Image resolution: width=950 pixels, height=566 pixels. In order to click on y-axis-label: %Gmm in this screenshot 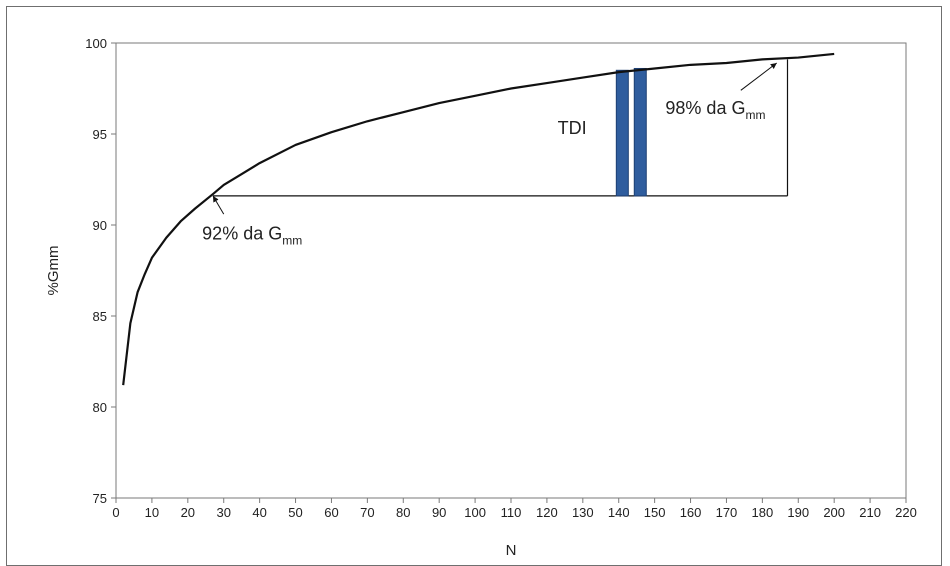, I will do `click(53, 271)`.